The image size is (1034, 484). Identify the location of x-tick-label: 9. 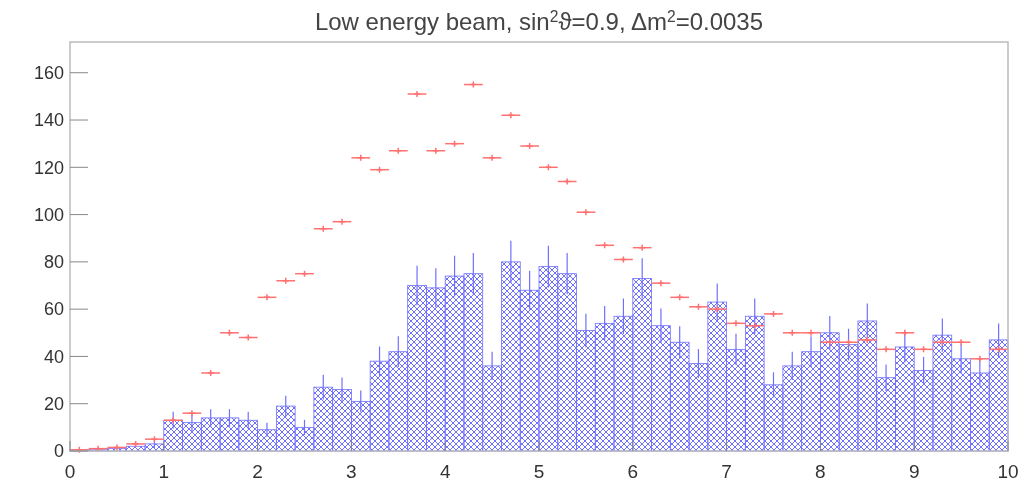
(914, 471).